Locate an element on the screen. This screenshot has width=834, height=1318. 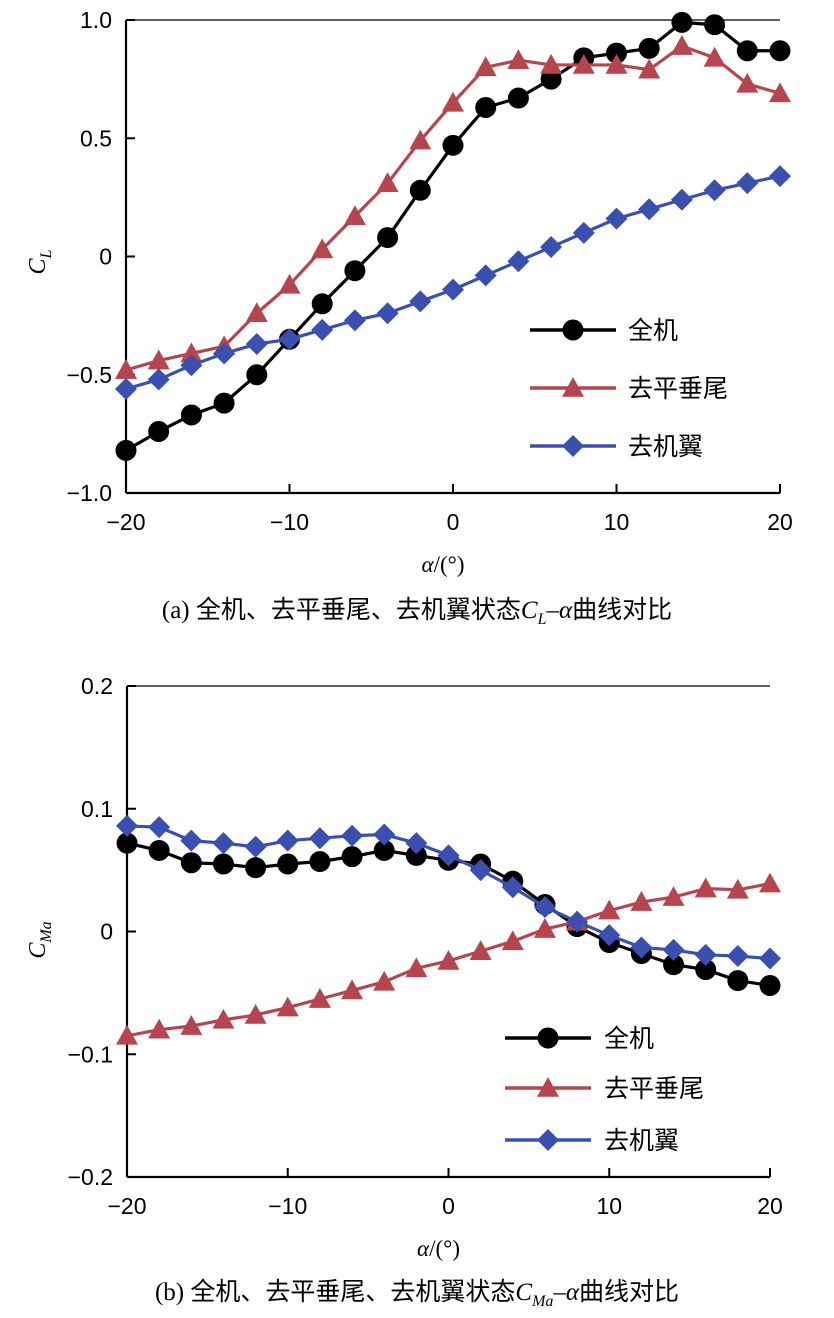
y-axis-label: CL is located at coordinates (40, 261).